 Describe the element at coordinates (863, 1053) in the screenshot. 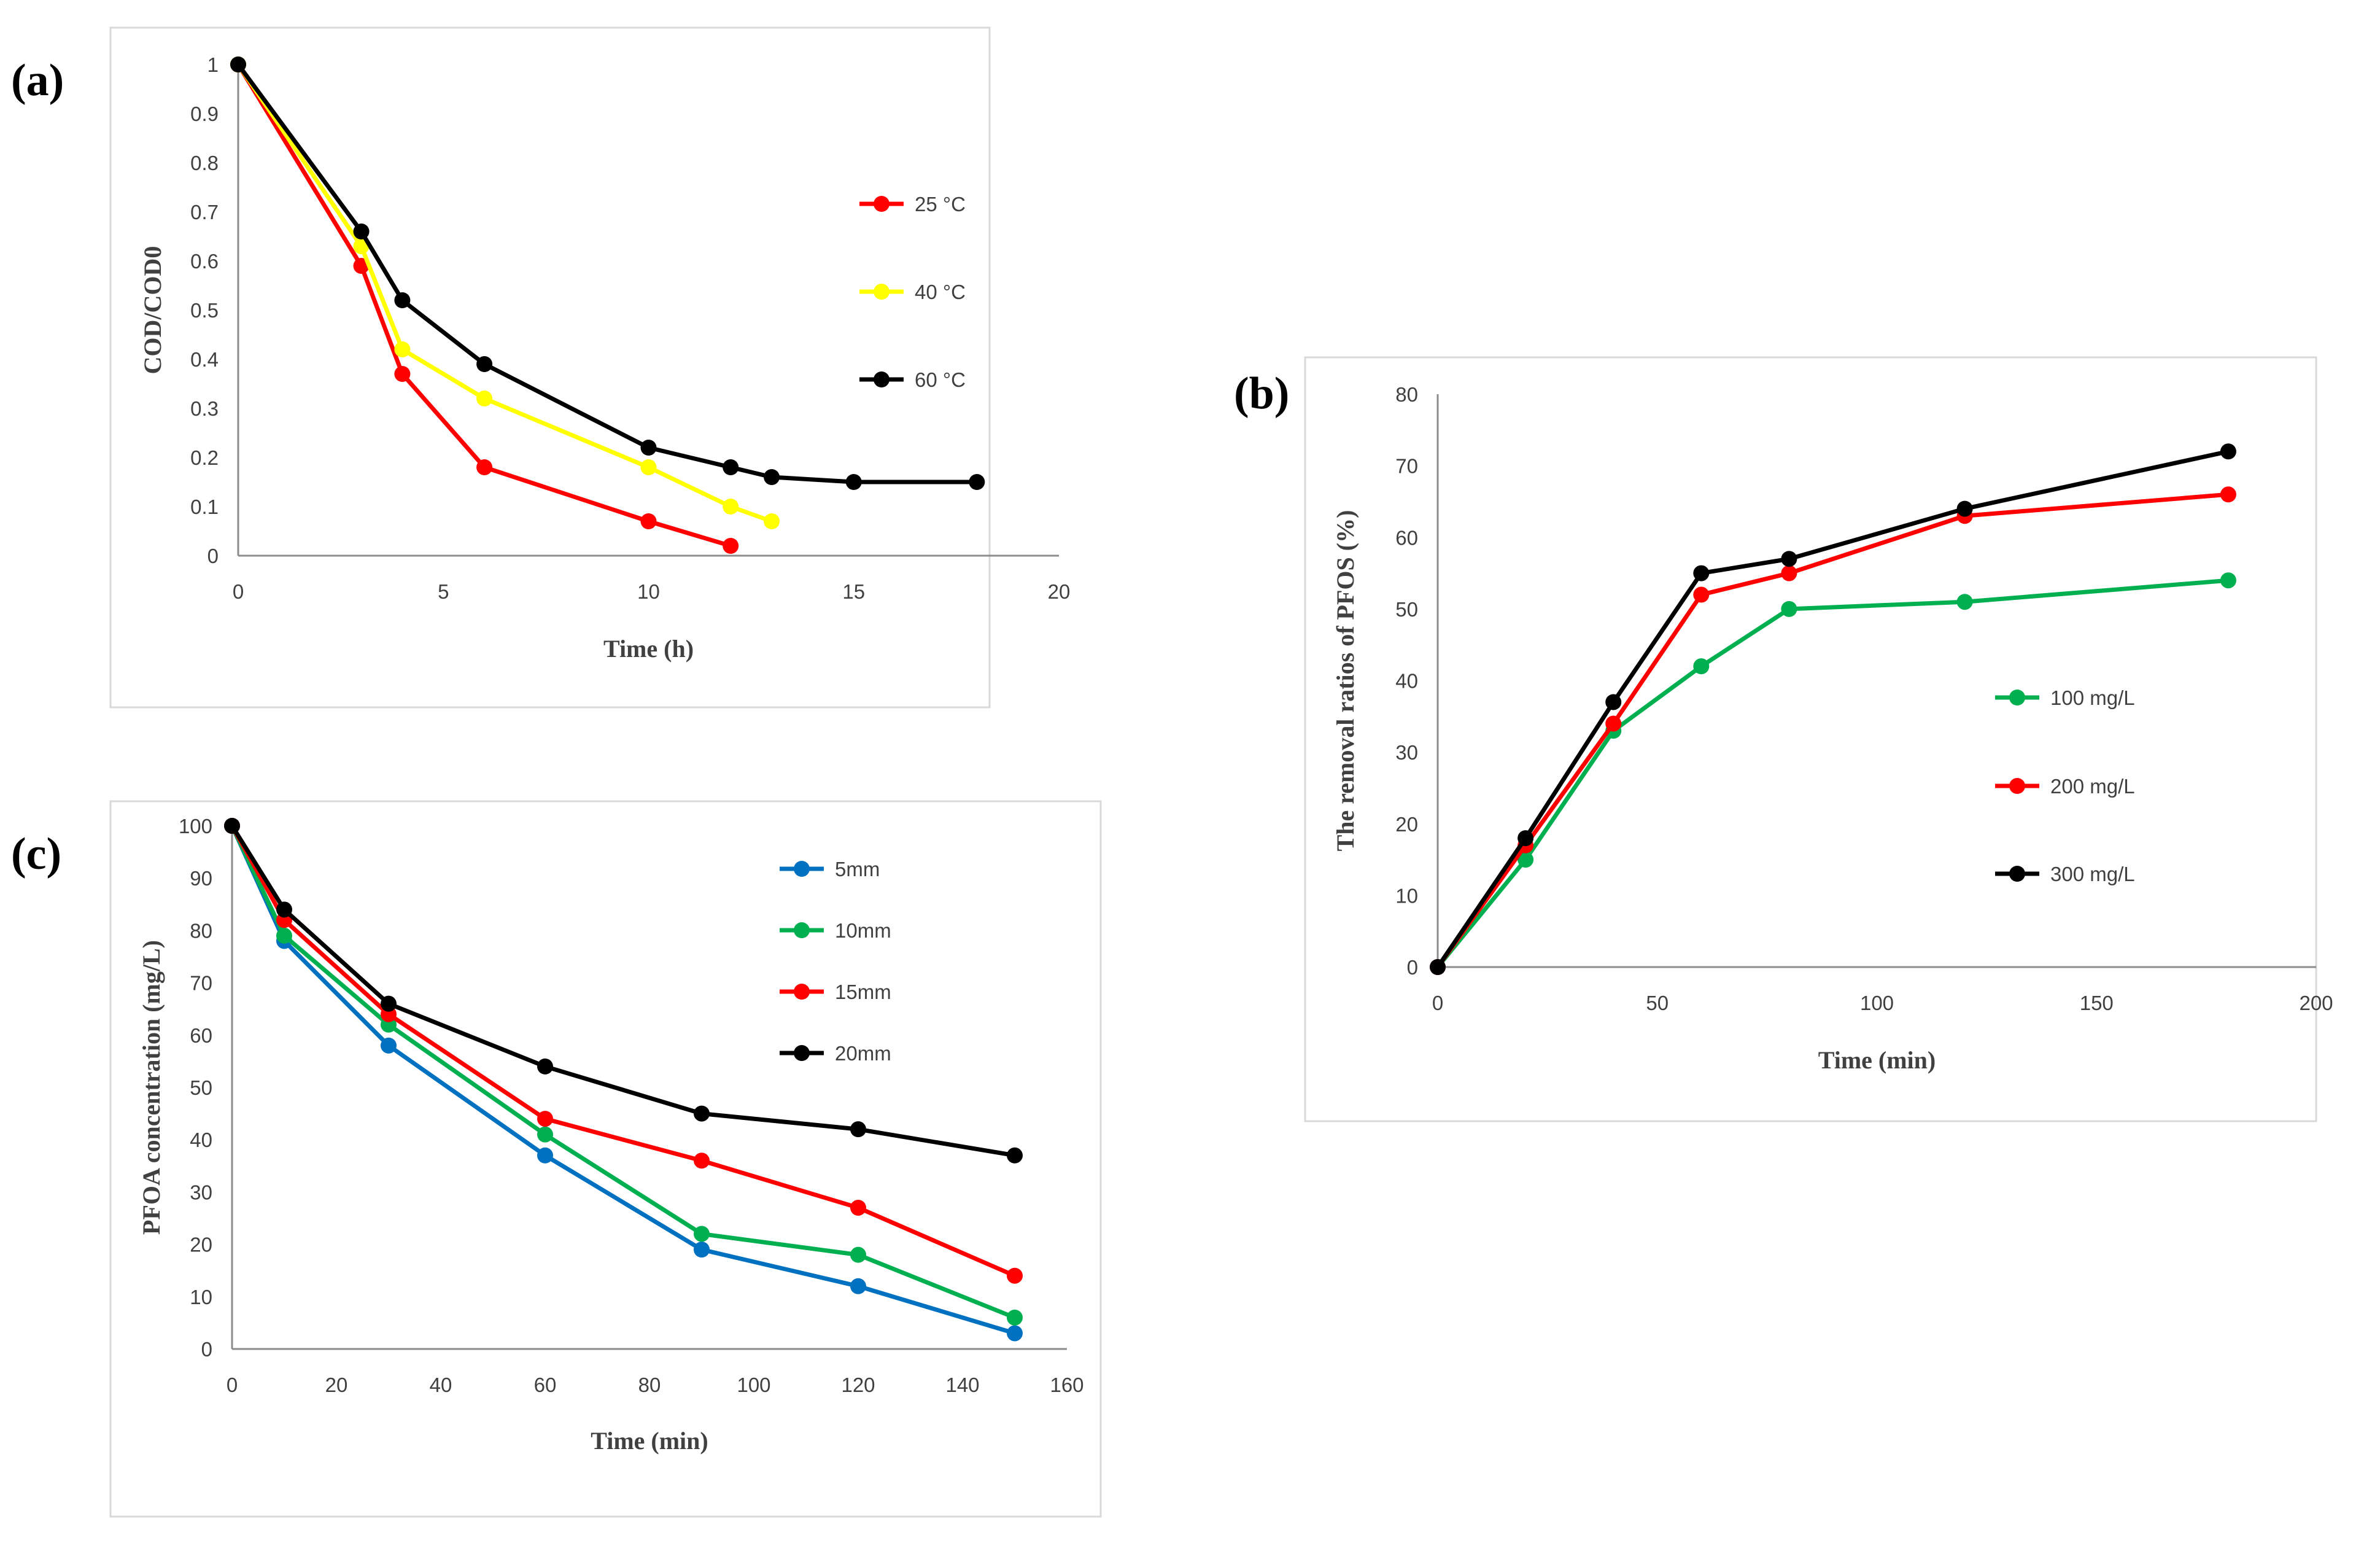

I see `legend-label: 20mm` at that location.